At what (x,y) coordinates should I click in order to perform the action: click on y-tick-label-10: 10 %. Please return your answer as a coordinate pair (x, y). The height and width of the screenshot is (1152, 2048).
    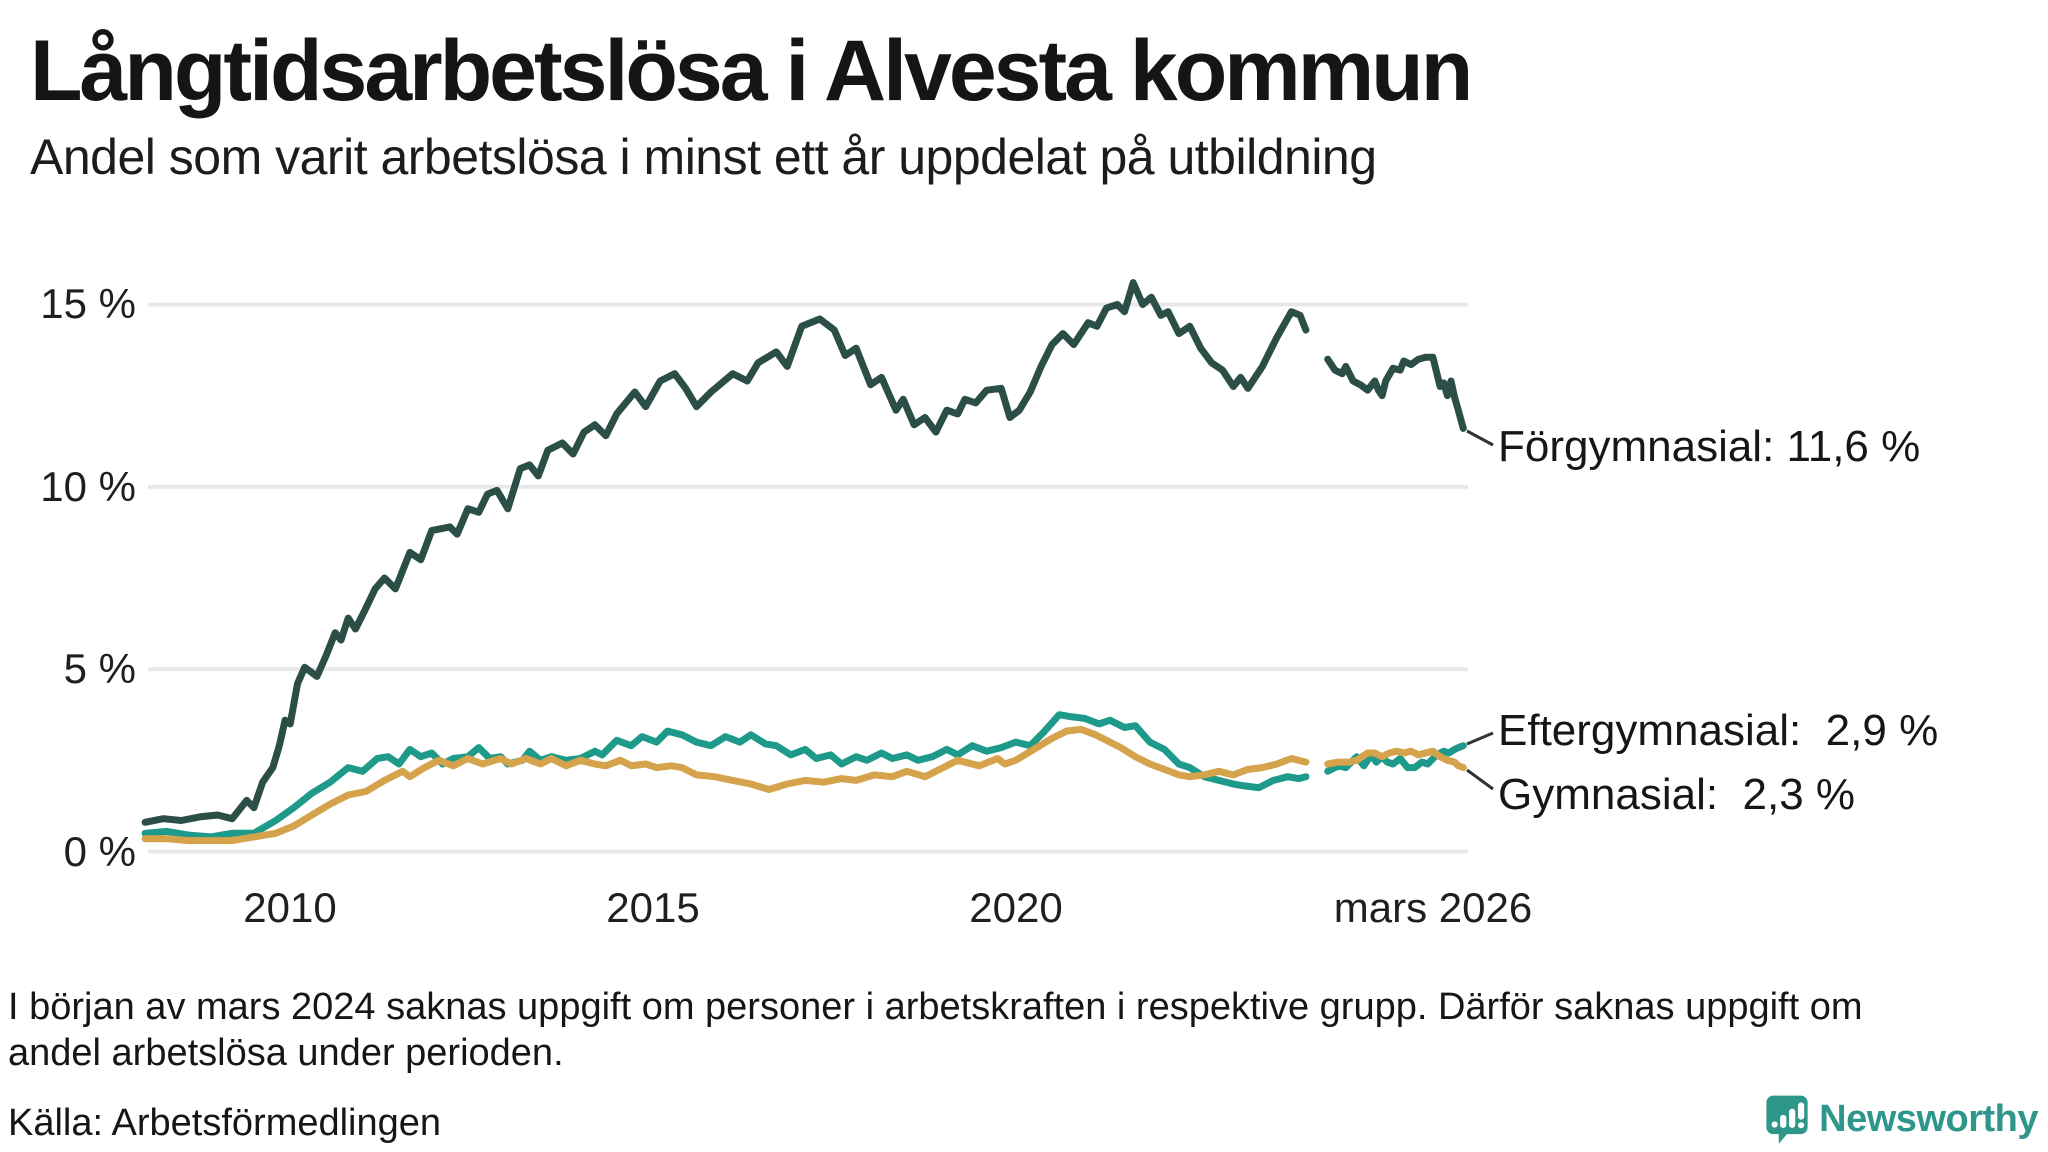
    Looking at the image, I should click on (88, 486).